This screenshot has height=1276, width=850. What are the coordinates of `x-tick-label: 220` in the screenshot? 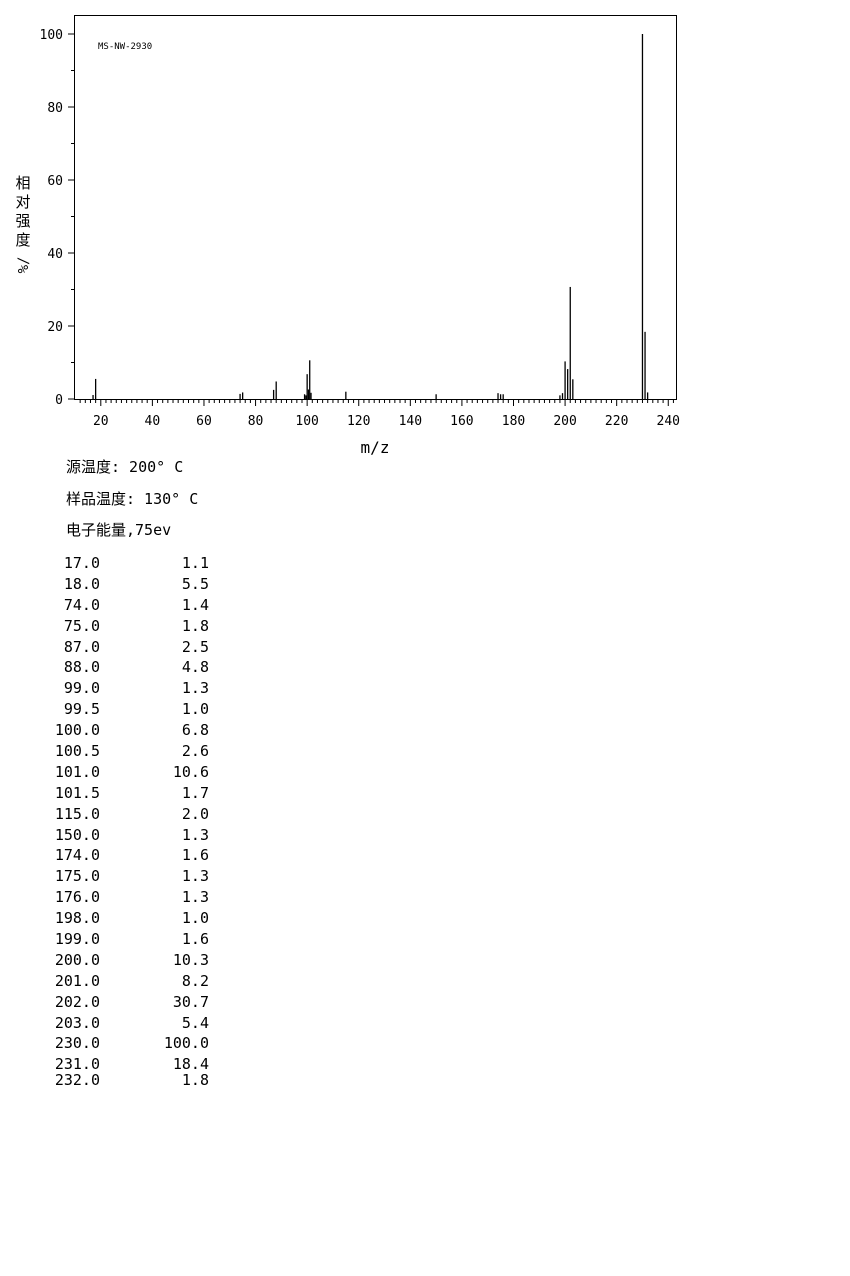 It's located at (616, 421).